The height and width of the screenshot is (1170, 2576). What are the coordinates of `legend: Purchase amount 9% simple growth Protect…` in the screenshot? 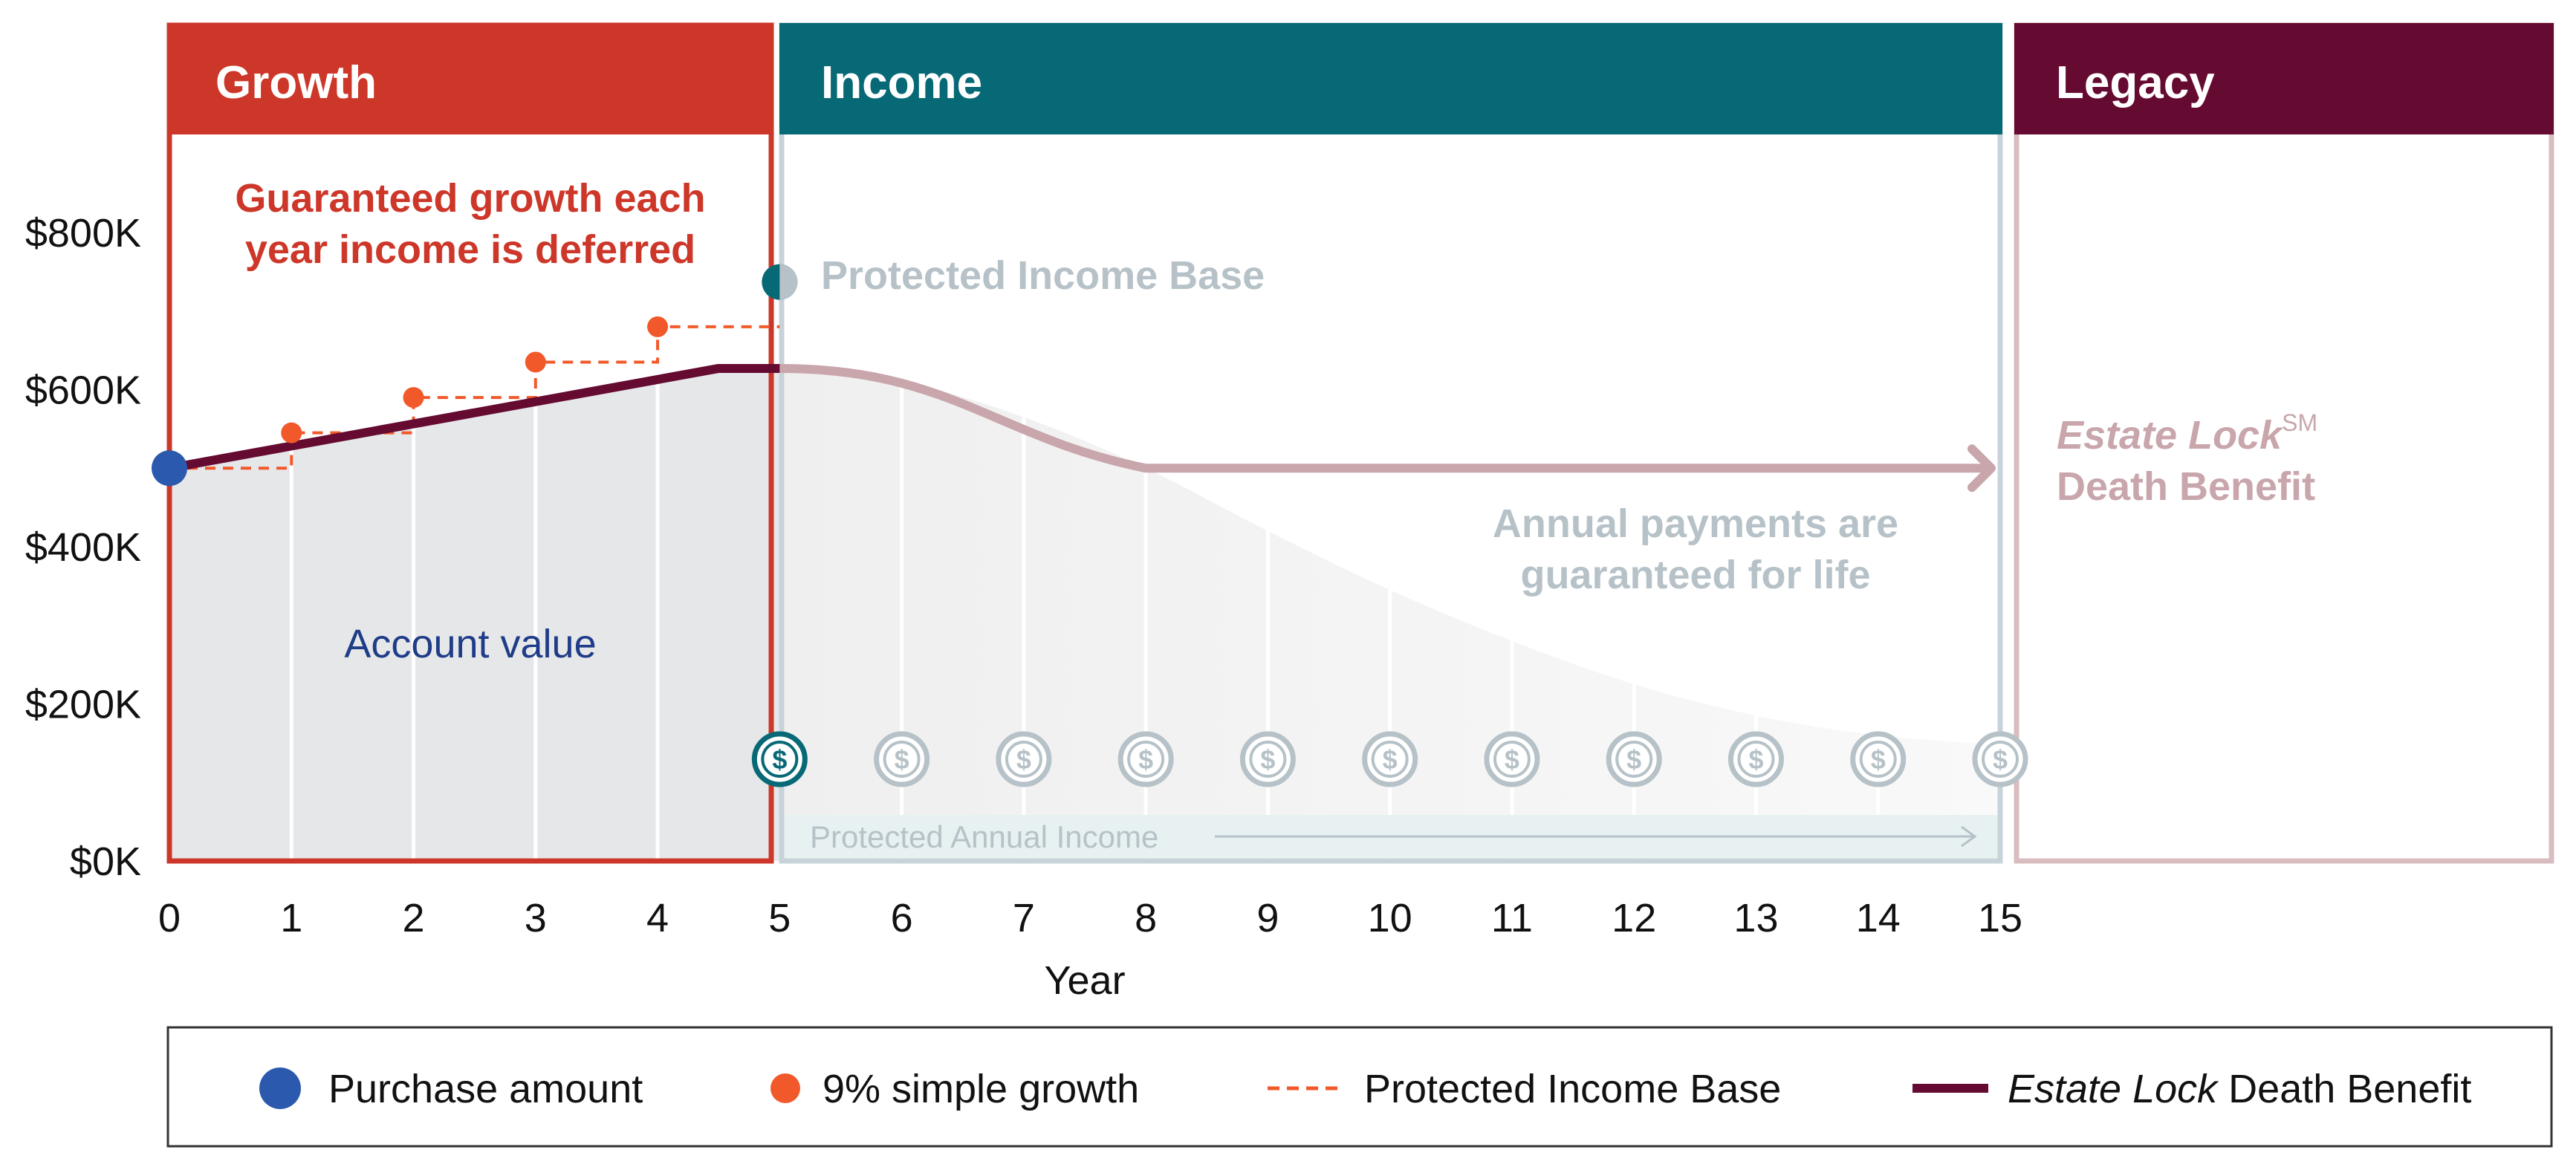 It's located at (1359, 1087).